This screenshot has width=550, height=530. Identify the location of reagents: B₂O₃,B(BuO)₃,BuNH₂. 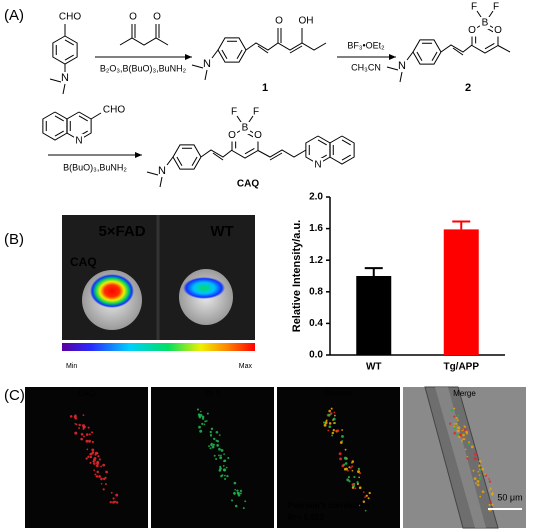
(143, 68).